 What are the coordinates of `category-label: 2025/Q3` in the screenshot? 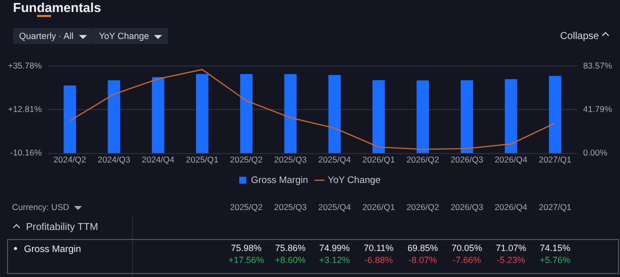 It's located at (290, 207).